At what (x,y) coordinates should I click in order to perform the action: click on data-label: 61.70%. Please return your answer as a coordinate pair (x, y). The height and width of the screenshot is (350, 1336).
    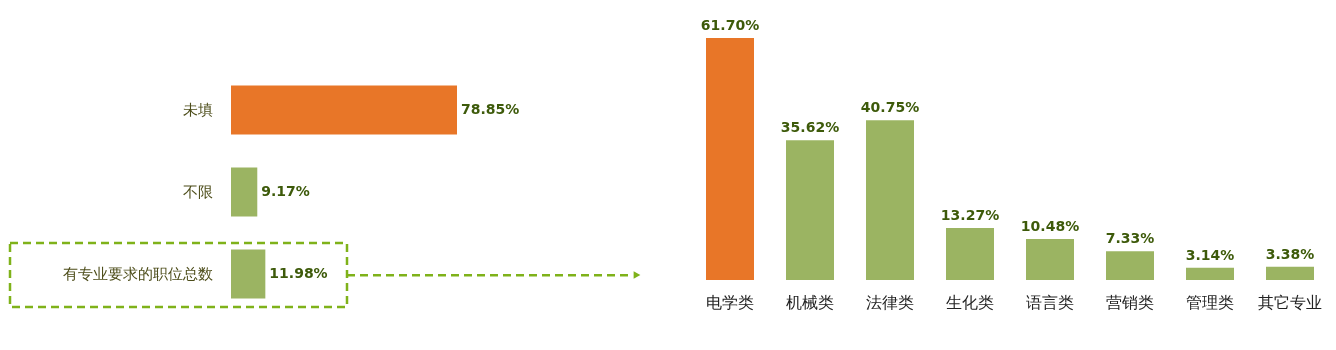
    Looking at the image, I should click on (730, 25).